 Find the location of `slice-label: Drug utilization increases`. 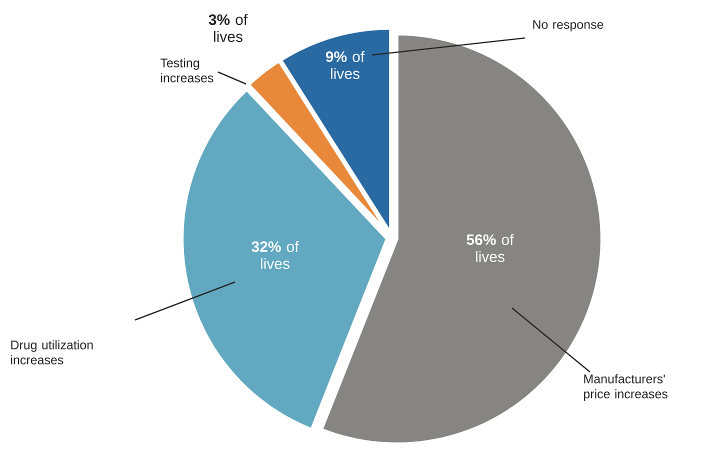

slice-label: Drug utilization increases is located at coordinates (52, 352).